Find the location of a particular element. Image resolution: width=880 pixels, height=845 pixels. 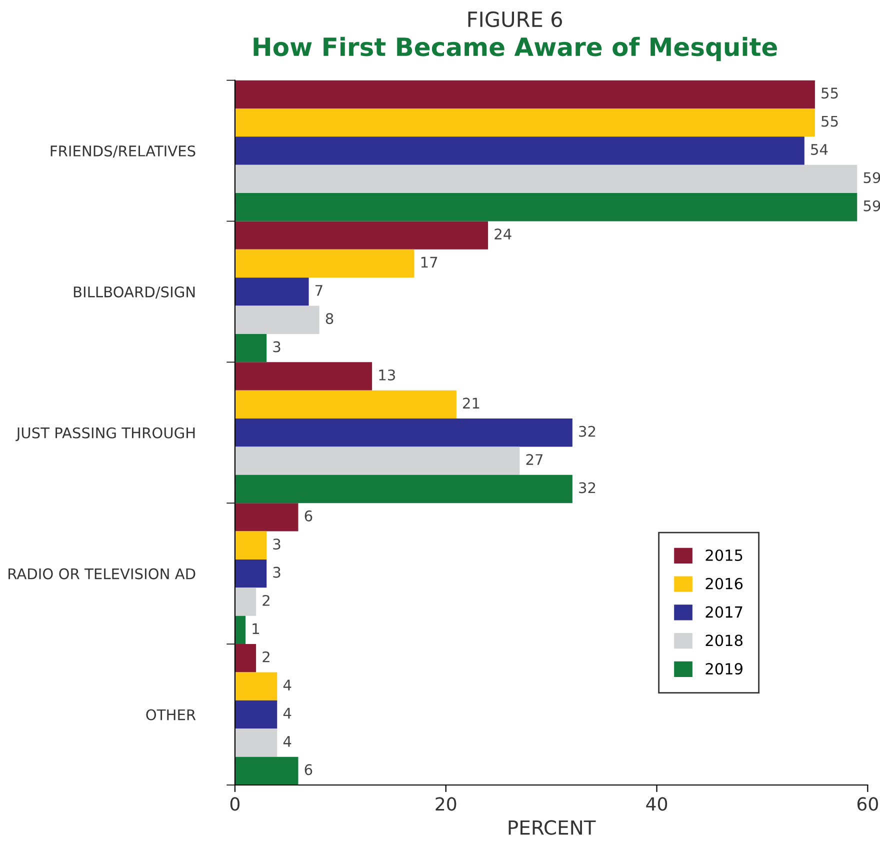

data-label: 54 is located at coordinates (819, 149).